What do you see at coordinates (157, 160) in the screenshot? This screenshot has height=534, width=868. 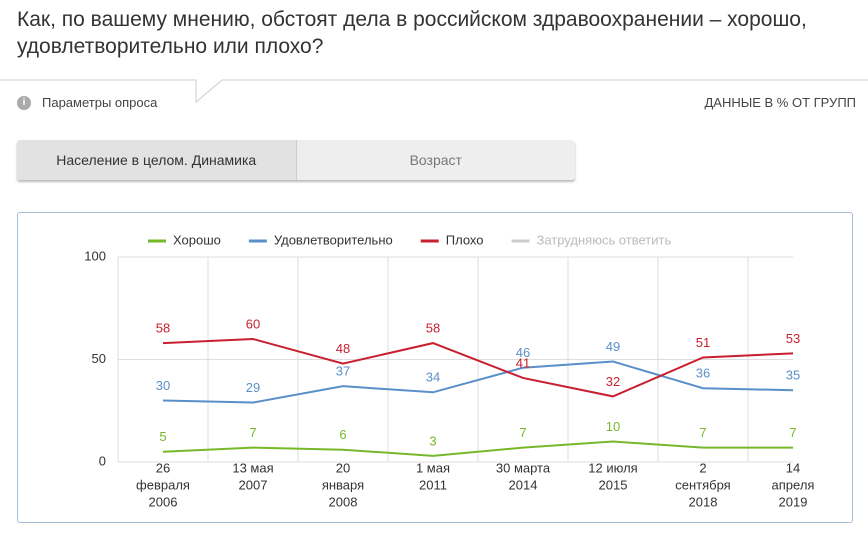 I see `tab: Население в целом. Динамика` at bounding box center [157, 160].